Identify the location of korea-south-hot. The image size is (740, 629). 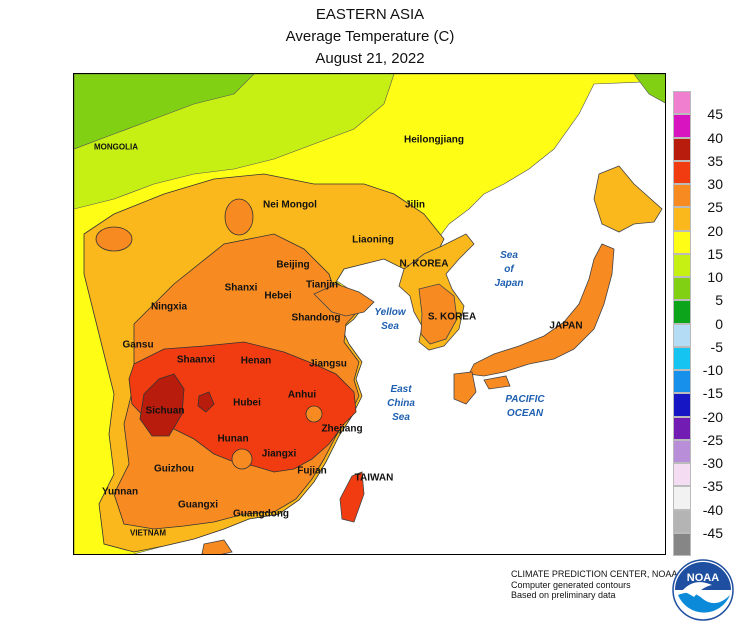
(438, 314).